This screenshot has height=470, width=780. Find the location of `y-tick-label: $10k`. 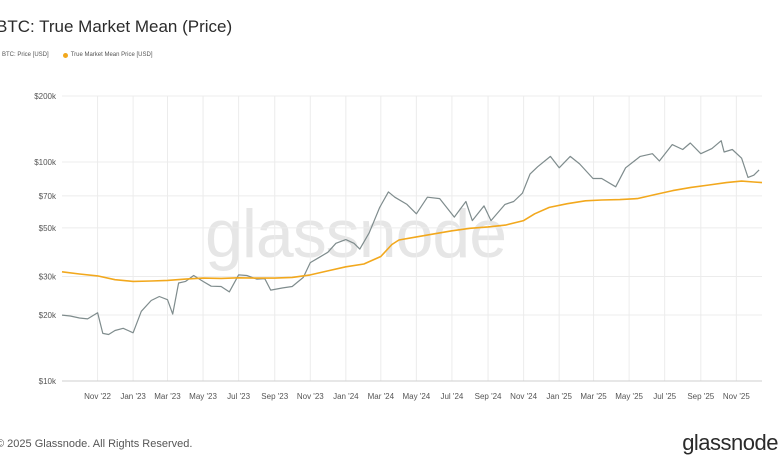

y-tick-label: $10k is located at coordinates (48, 381).